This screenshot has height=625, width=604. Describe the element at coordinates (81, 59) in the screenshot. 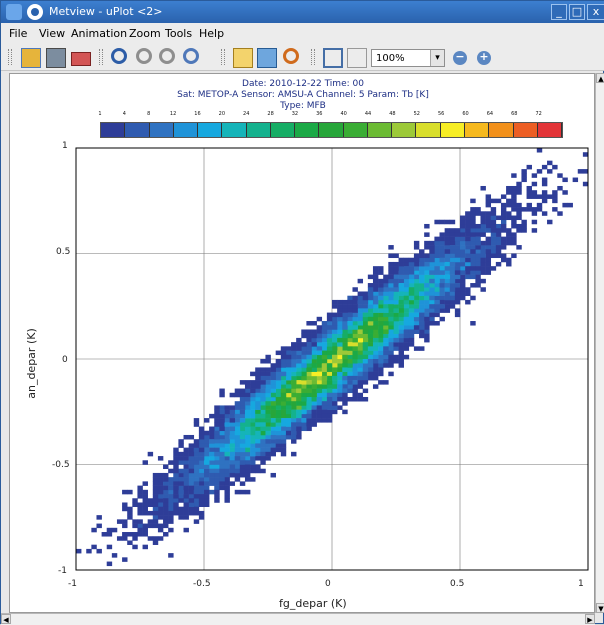

I see `movie-icon` at that location.